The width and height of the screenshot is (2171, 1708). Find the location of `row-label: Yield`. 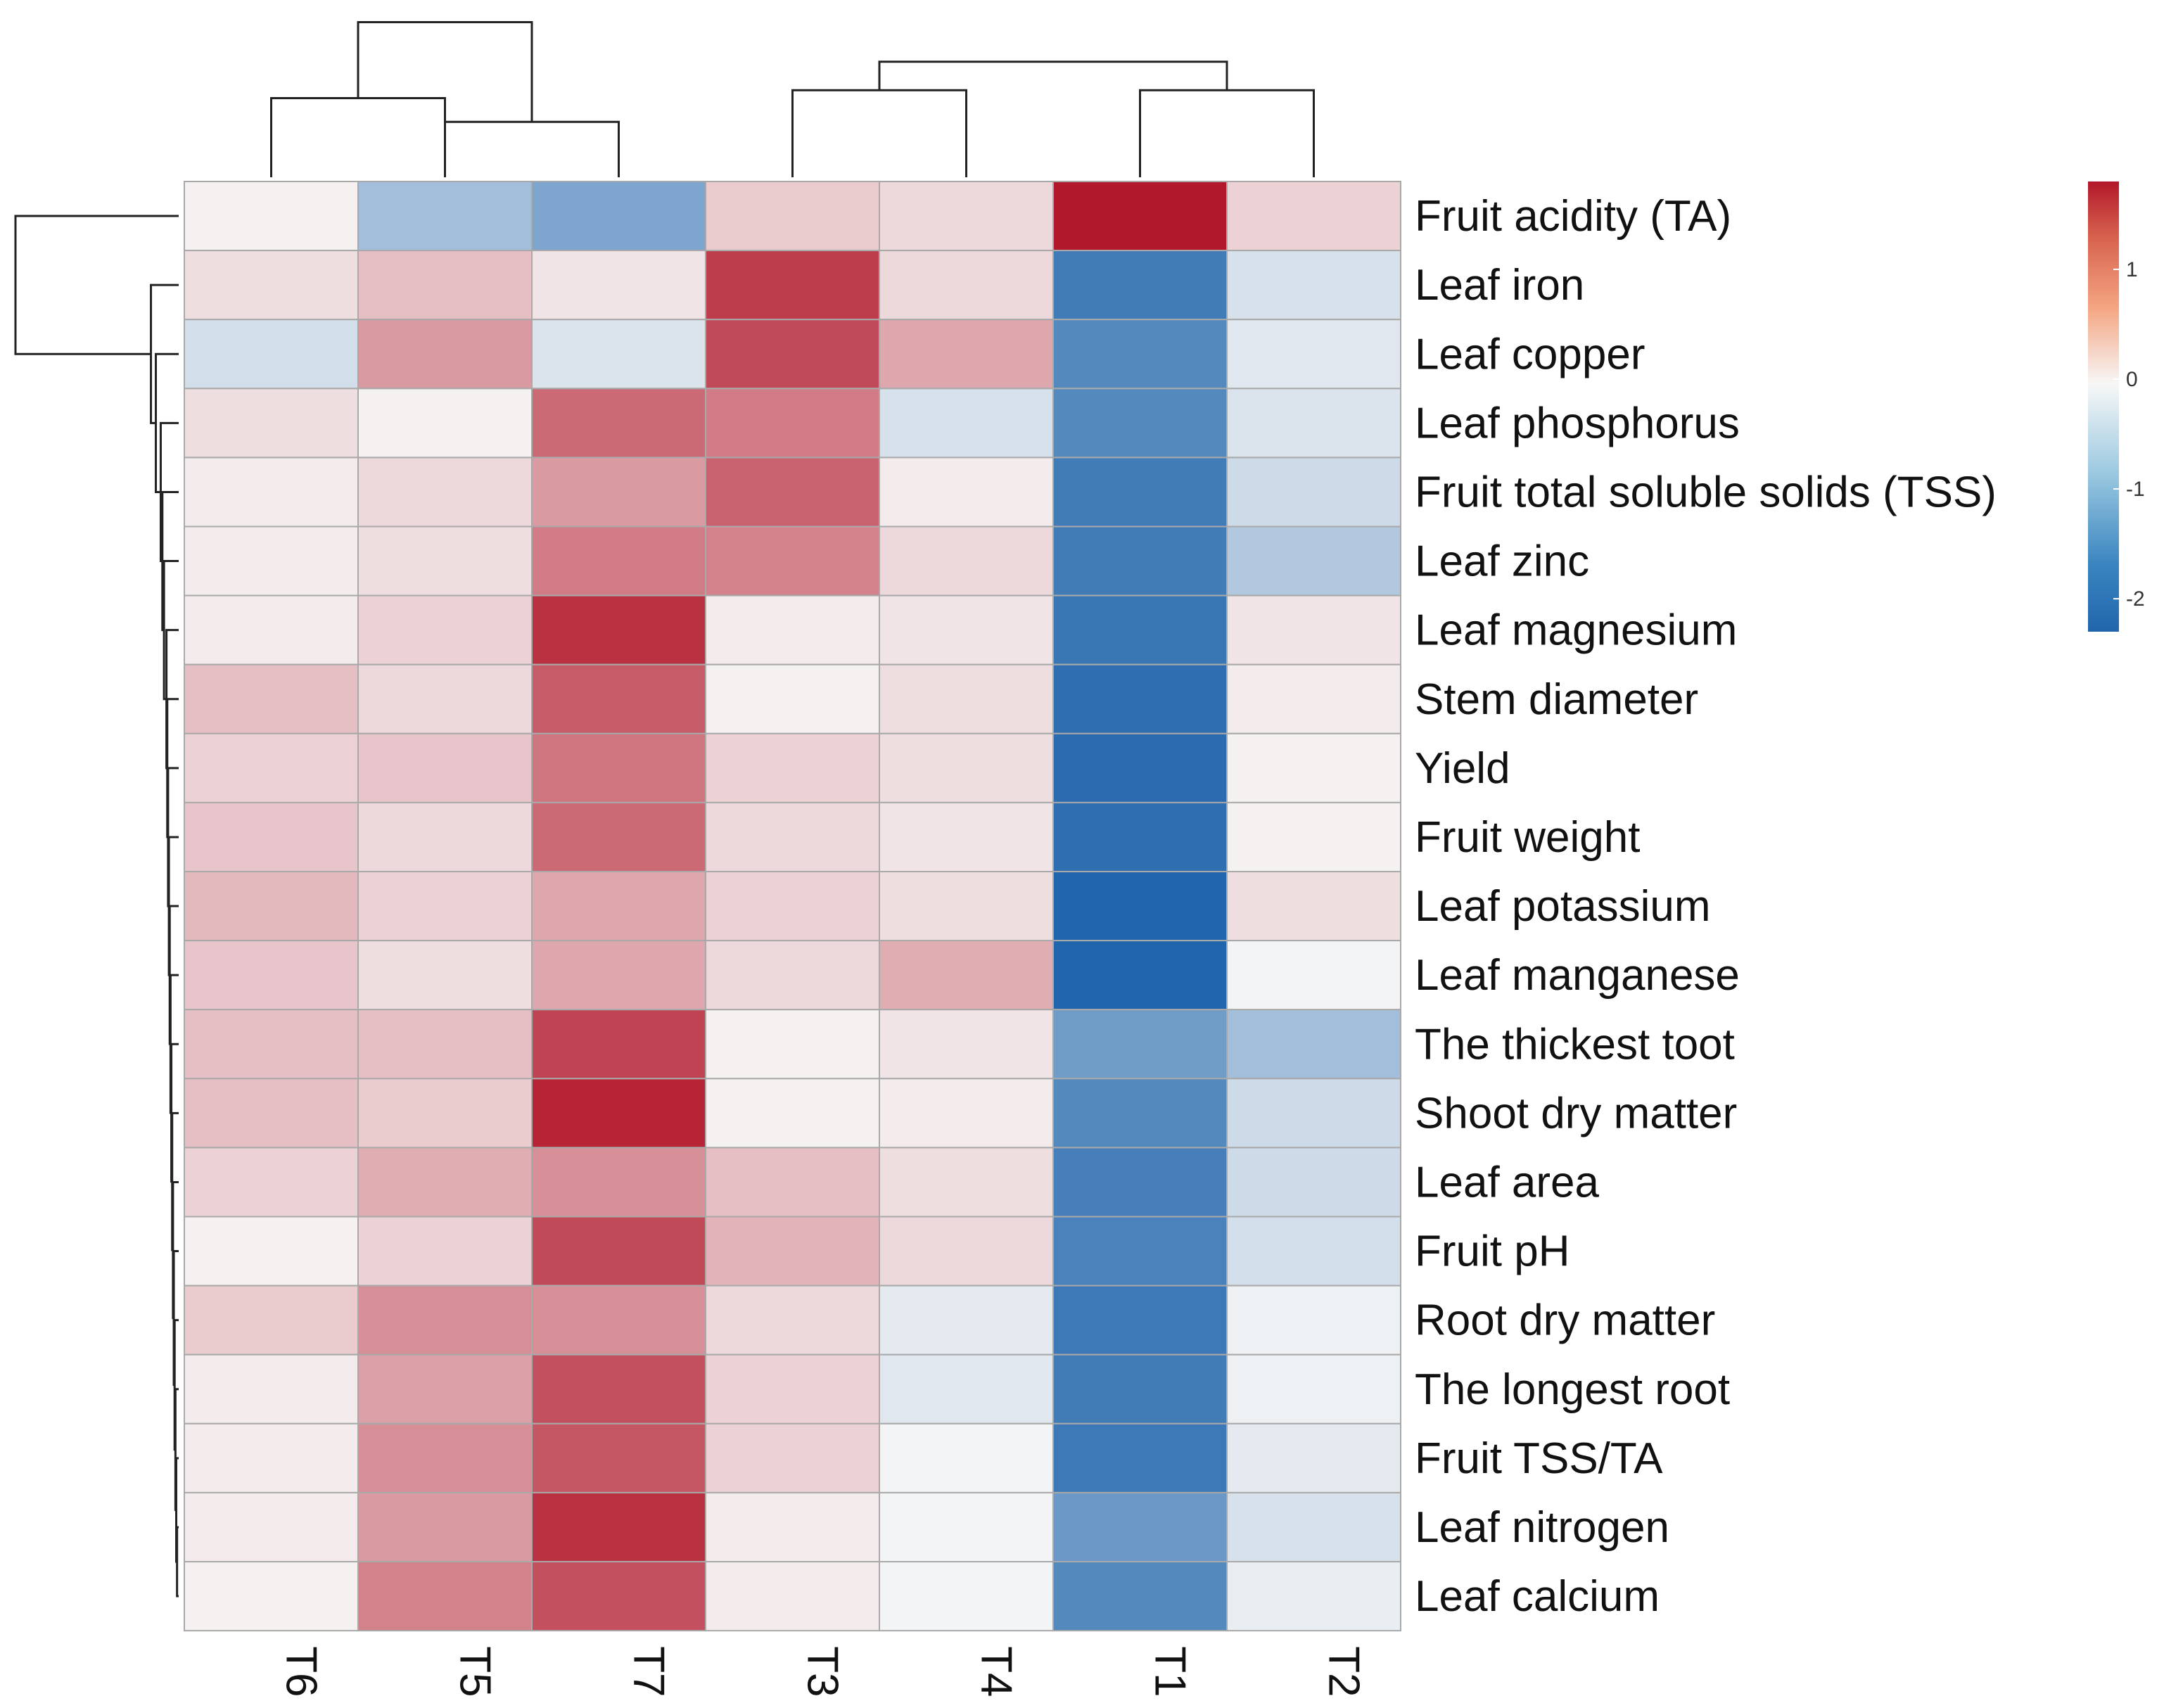

row-label: Yield is located at coordinates (1462, 768).